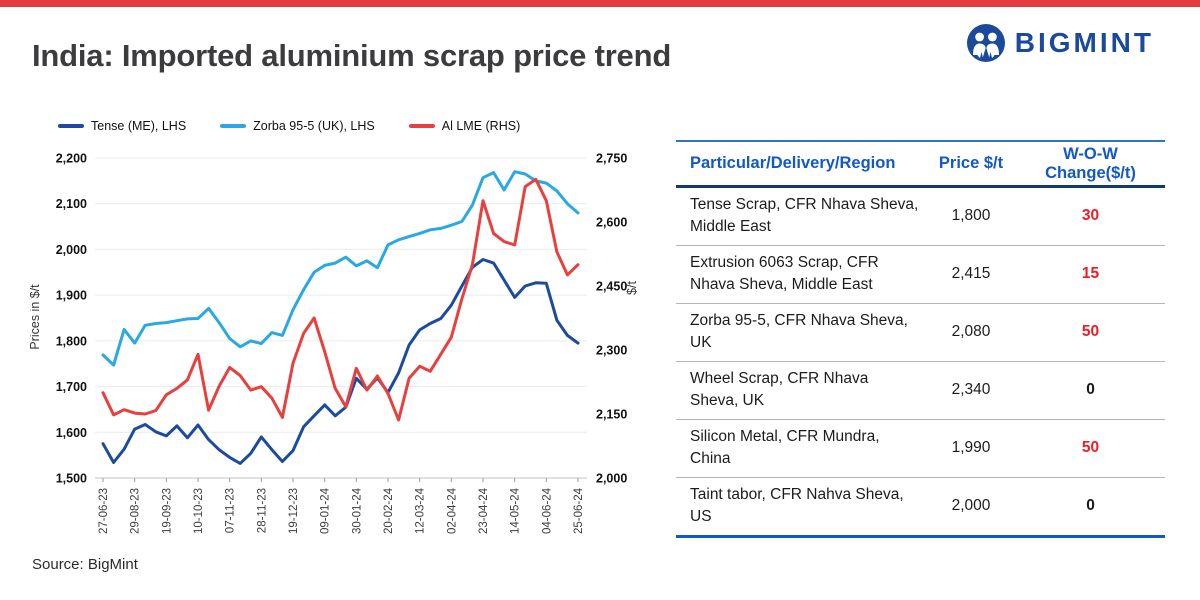 The height and width of the screenshot is (600, 1200). I want to click on legend-item-al-lme: Al LME (RHS), so click(464, 126).